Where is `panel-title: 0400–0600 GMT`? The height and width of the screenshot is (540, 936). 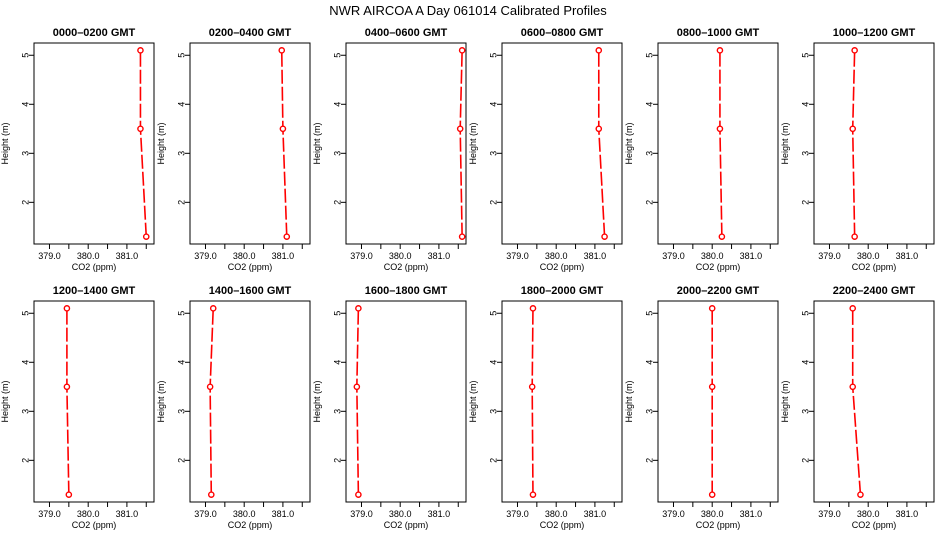
panel-title: 0400–0600 GMT is located at coordinates (406, 33).